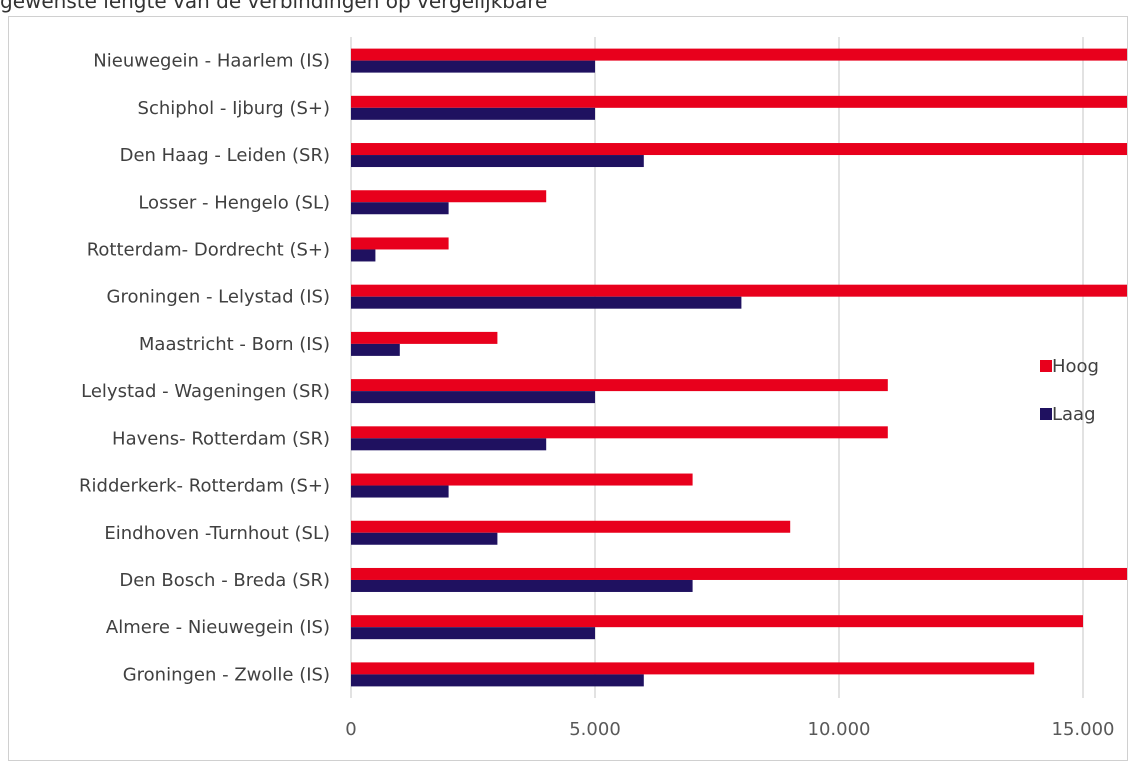 This screenshot has width=1134, height=761. What do you see at coordinates (1075, 366) in the screenshot?
I see `legend-label-hoog: Hoog` at bounding box center [1075, 366].